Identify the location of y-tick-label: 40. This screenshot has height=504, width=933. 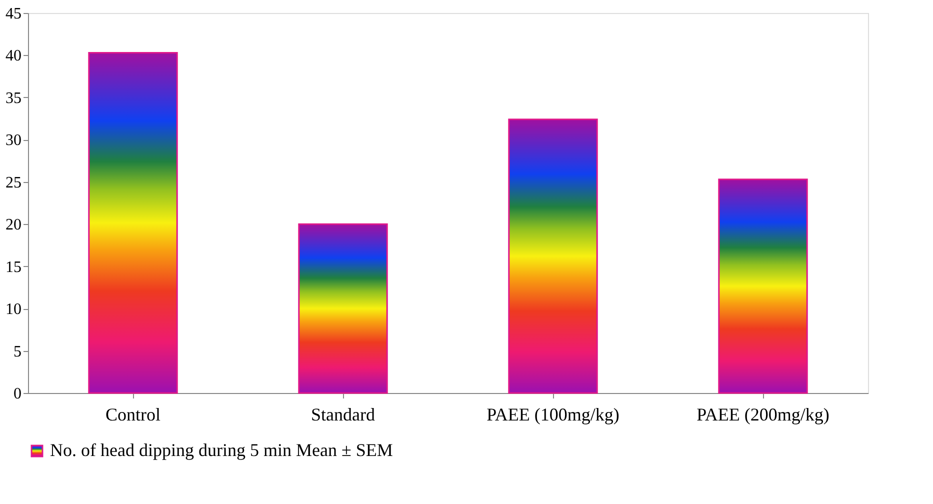
(14, 56).